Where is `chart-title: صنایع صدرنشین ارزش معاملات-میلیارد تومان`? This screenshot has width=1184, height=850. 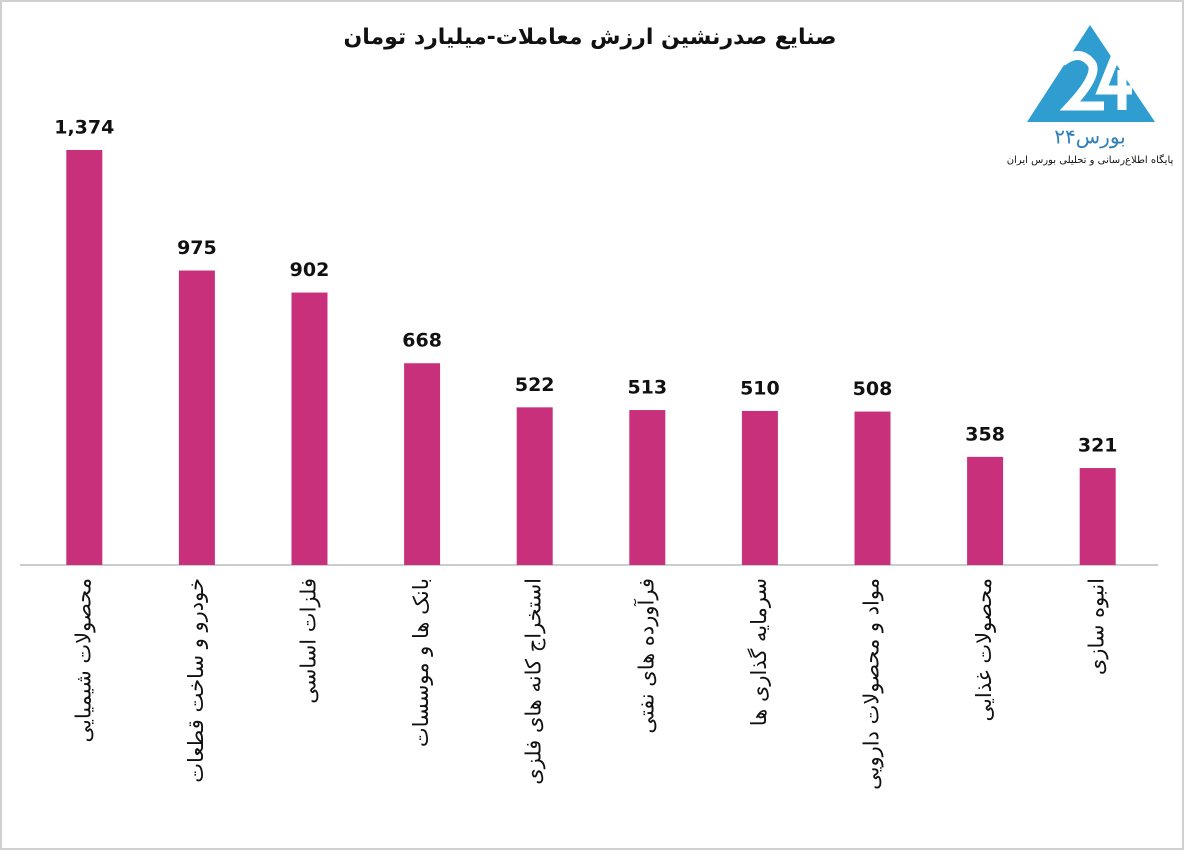 chart-title: صنایع صدرنشین ارزش معاملات-میلیارد تومان is located at coordinates (589, 37).